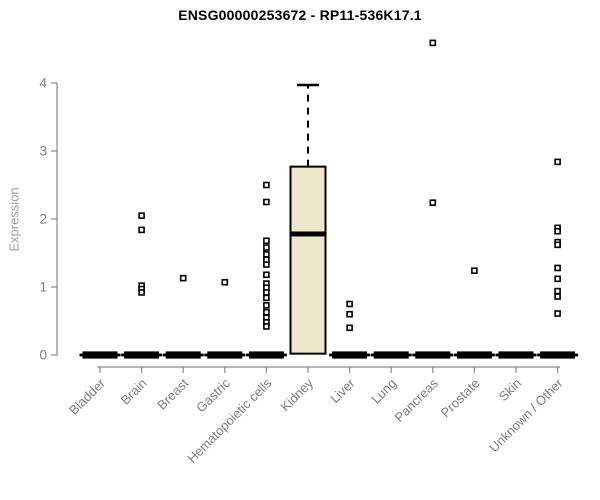 The image size is (600, 500). Describe the element at coordinates (308, 234) in the screenshot. I see `median-kidney` at that location.